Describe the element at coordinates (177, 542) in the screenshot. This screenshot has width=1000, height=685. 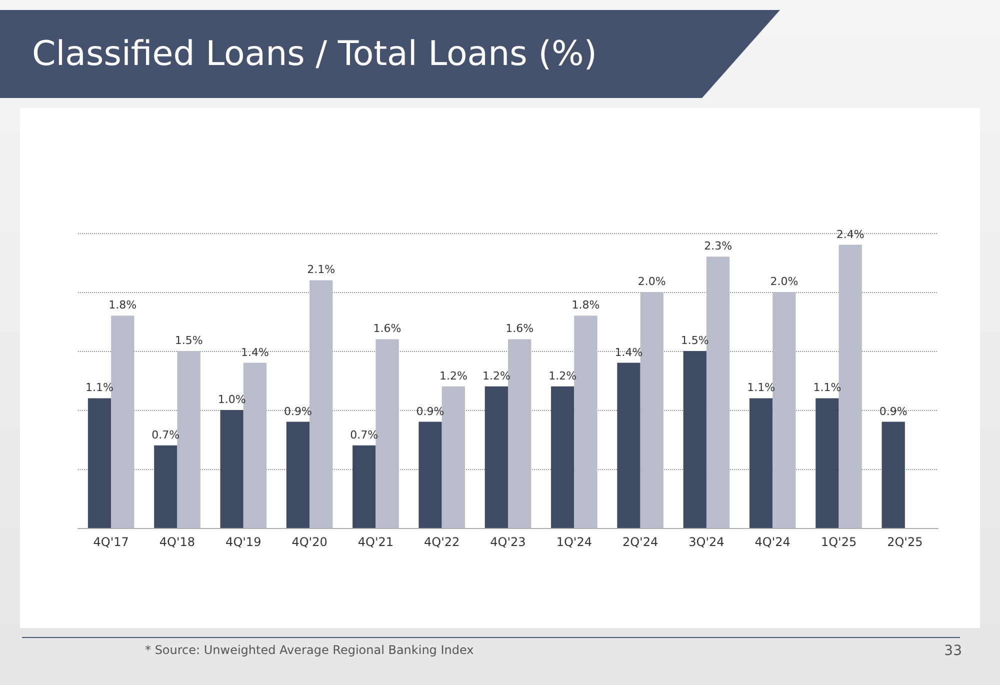
I see `x-tick-label: 4Q'18` at that location.